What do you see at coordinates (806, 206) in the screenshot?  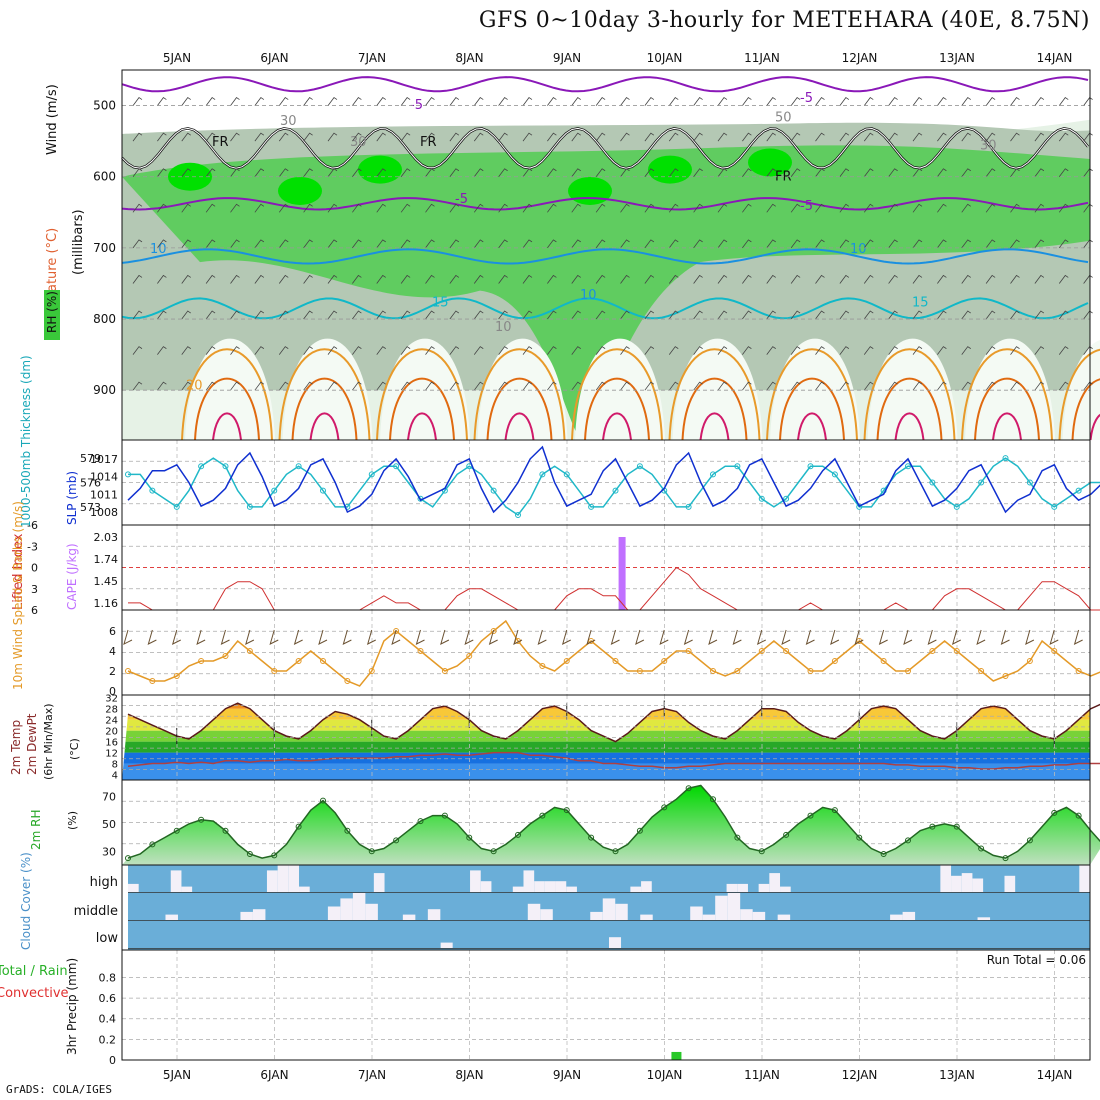 I see `contour-label: -5` at bounding box center [806, 206].